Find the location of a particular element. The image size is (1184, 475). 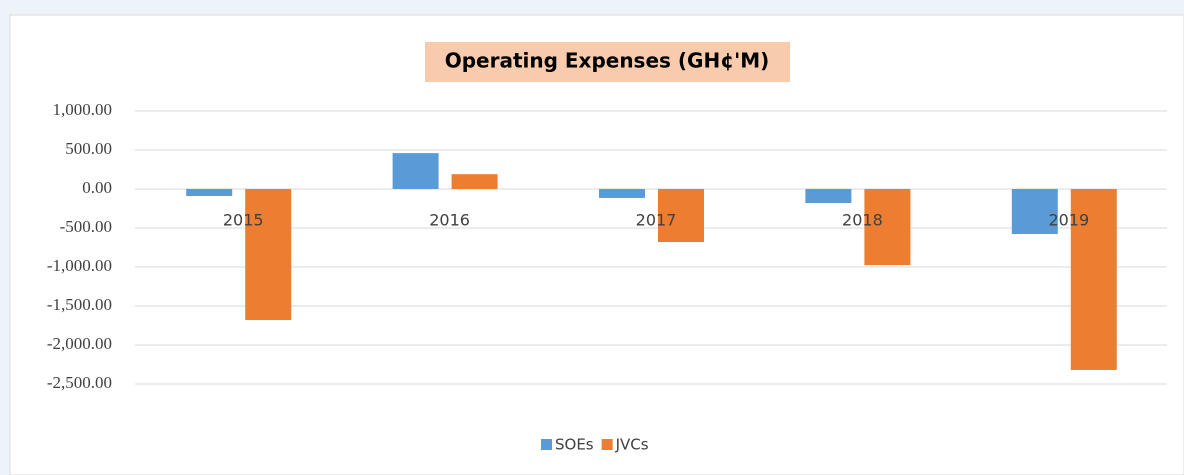

y-tick-label: 0.00 is located at coordinates (97, 187).